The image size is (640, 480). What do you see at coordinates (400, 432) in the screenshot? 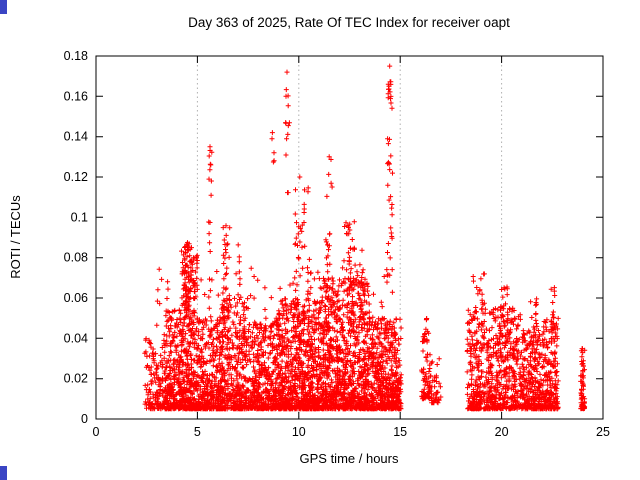
I see `x-tick-label: 15` at bounding box center [400, 432].